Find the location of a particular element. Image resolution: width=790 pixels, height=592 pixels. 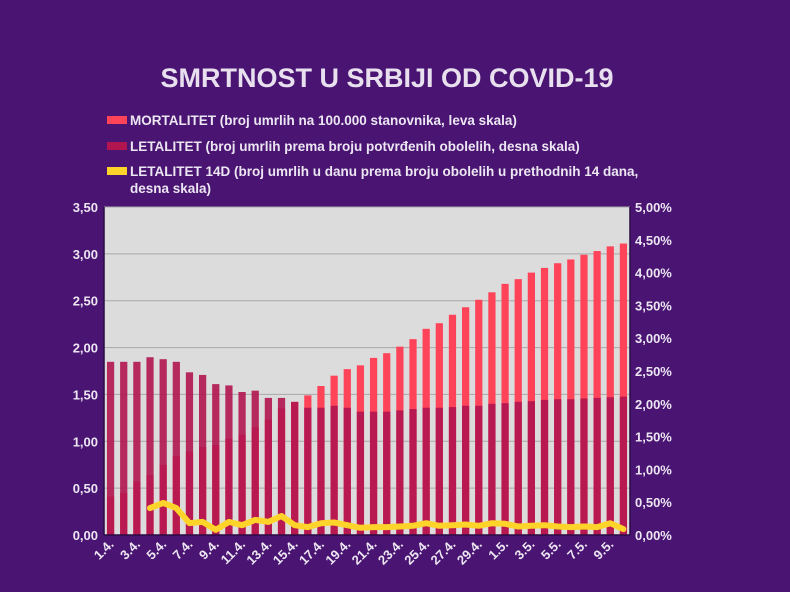

left-tick-label: 2,50 is located at coordinates (85, 301).